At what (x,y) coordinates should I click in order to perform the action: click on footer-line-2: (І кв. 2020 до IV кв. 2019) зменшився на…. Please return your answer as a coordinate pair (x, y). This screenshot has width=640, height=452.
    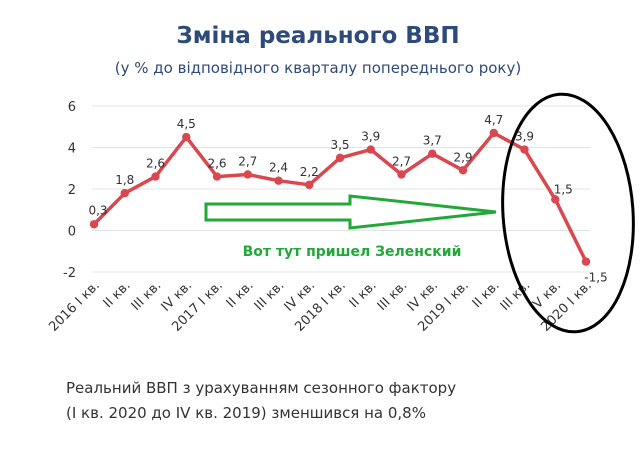
    Looking at the image, I should click on (246, 413).